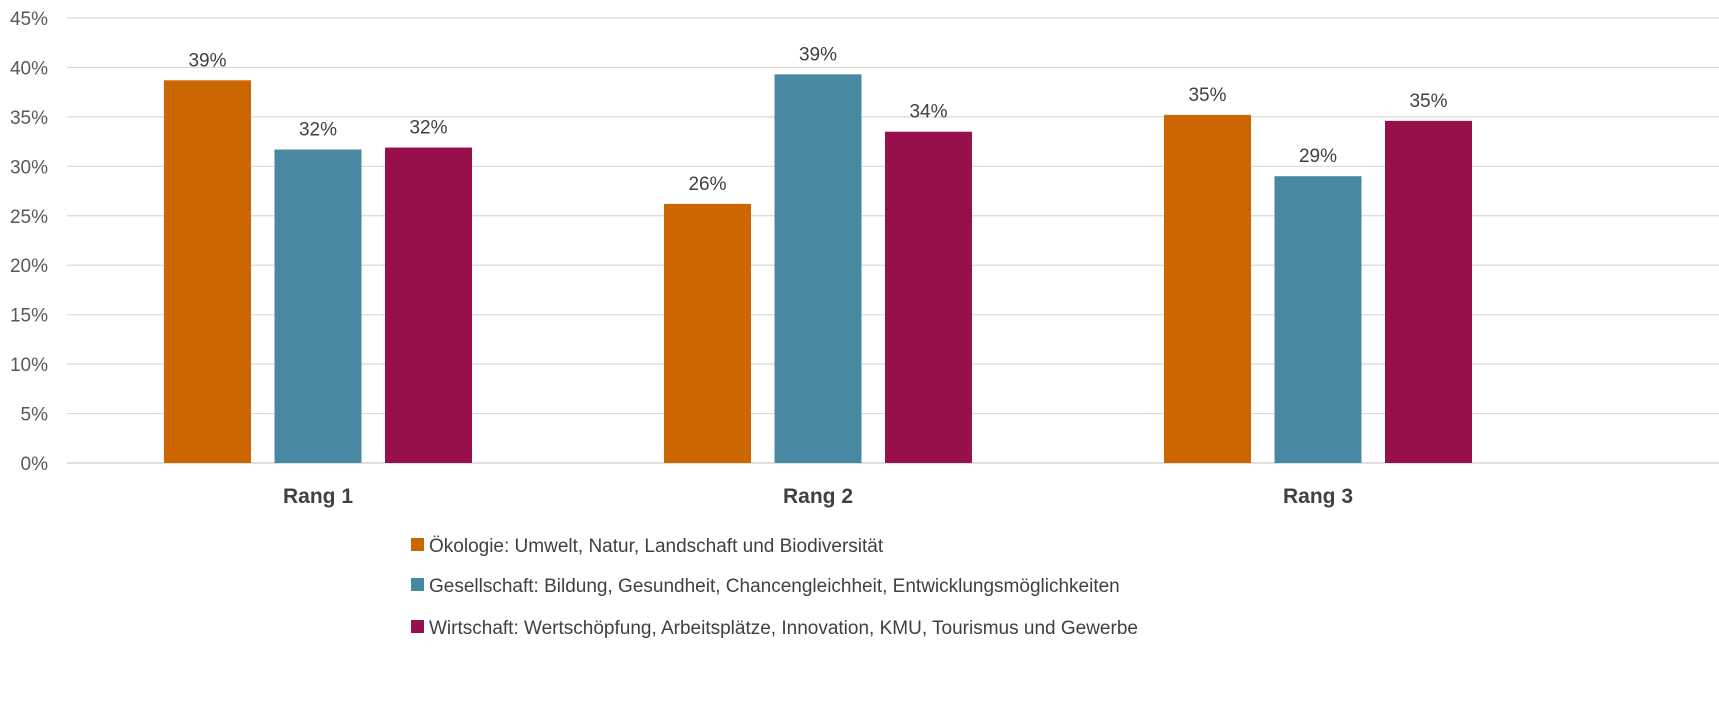 The height and width of the screenshot is (703, 1719). I want to click on y-tick-label: 30%, so click(29, 167).